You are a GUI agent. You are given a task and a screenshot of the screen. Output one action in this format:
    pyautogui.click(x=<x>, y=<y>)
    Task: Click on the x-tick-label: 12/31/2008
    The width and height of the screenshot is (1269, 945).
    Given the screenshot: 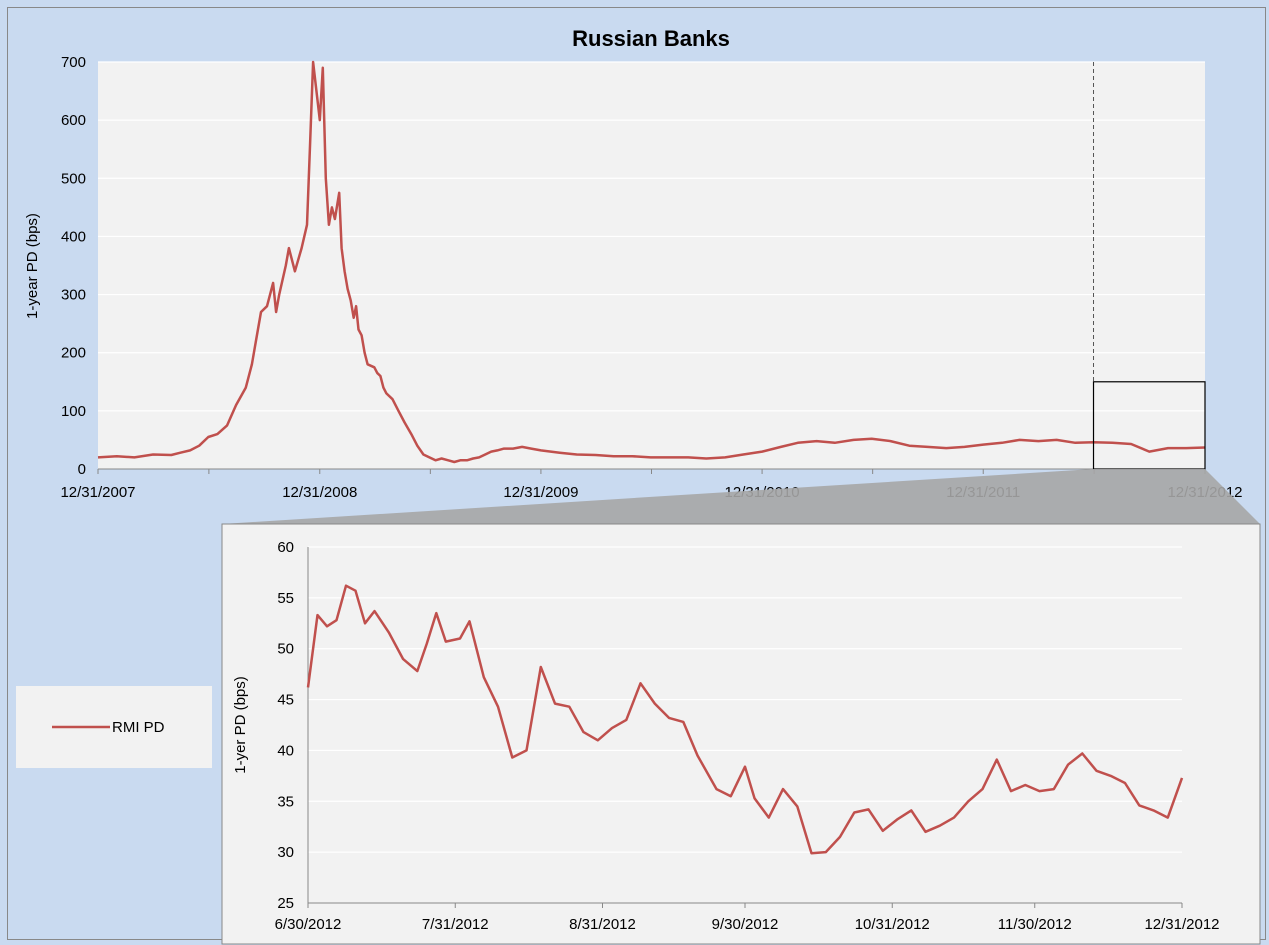 What is the action you would take?
    pyautogui.click(x=319, y=492)
    